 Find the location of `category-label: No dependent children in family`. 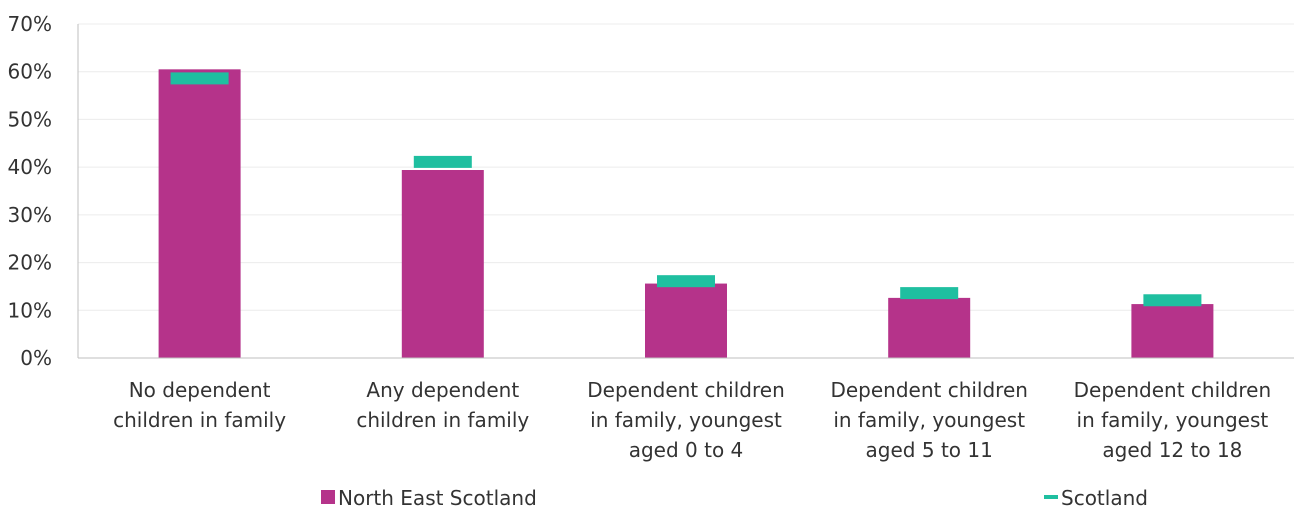

category-label: No dependent children in family is located at coordinates (199, 405).